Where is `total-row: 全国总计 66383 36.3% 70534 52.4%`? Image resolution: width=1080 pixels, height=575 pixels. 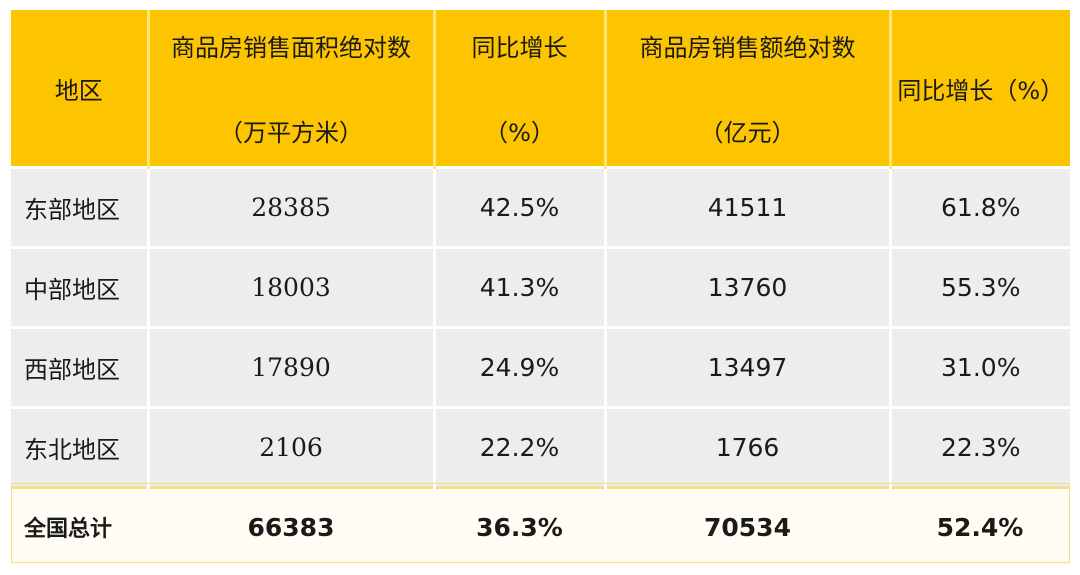 total-row: 全国总计 66383 36.3% 70534 52.4% is located at coordinates (540, 525).